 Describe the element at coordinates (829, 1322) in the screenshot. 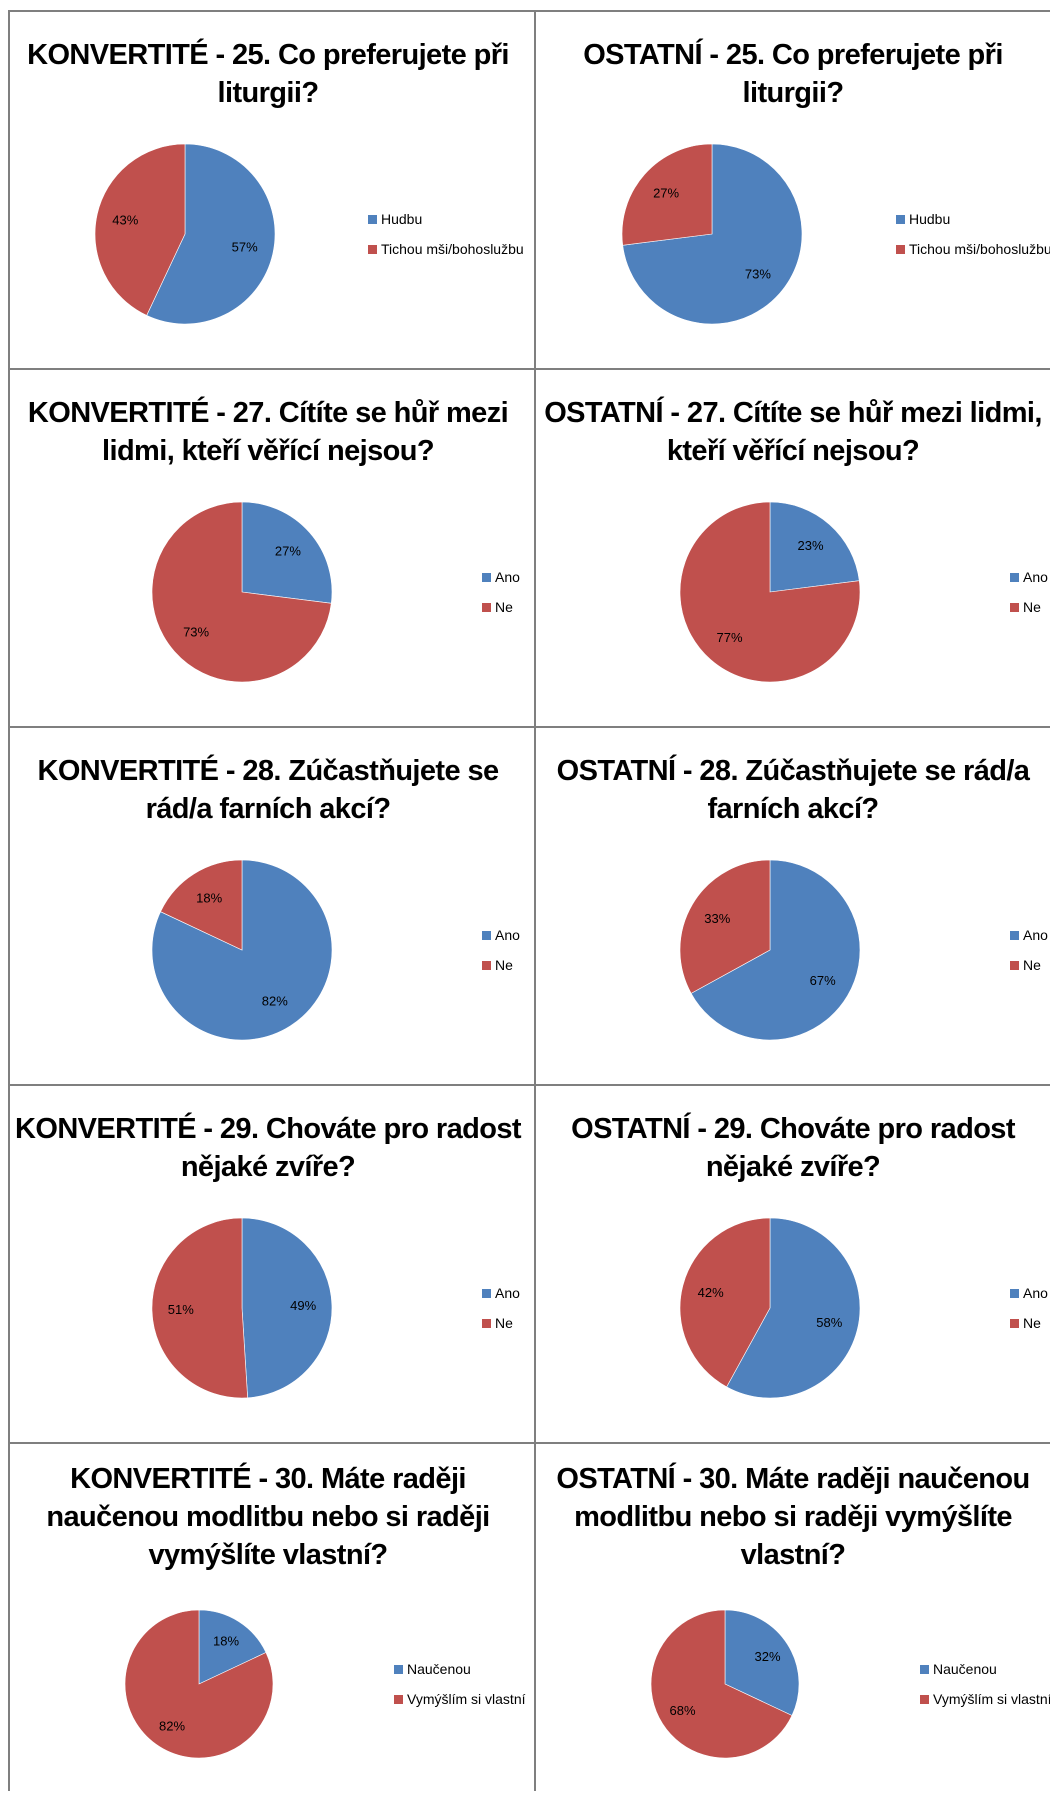

I see `pie-data-label: 58%` at that location.